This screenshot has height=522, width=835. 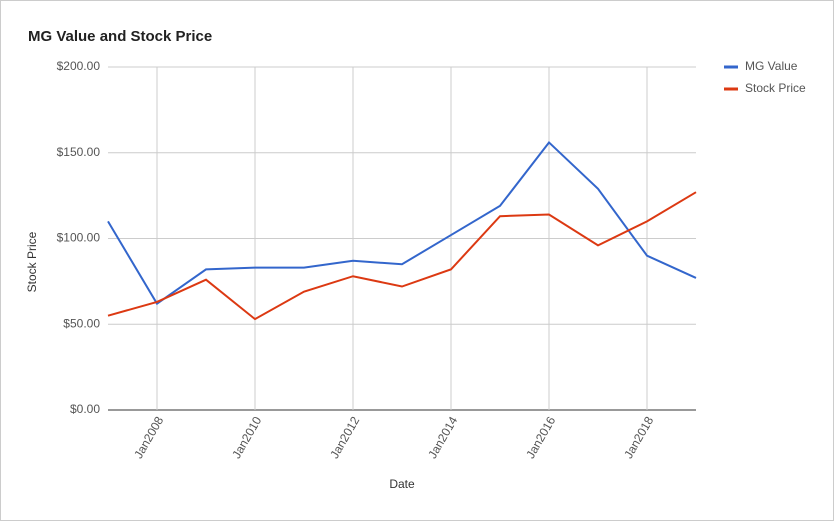 I want to click on legend-label: MG Value, so click(x=771, y=66).